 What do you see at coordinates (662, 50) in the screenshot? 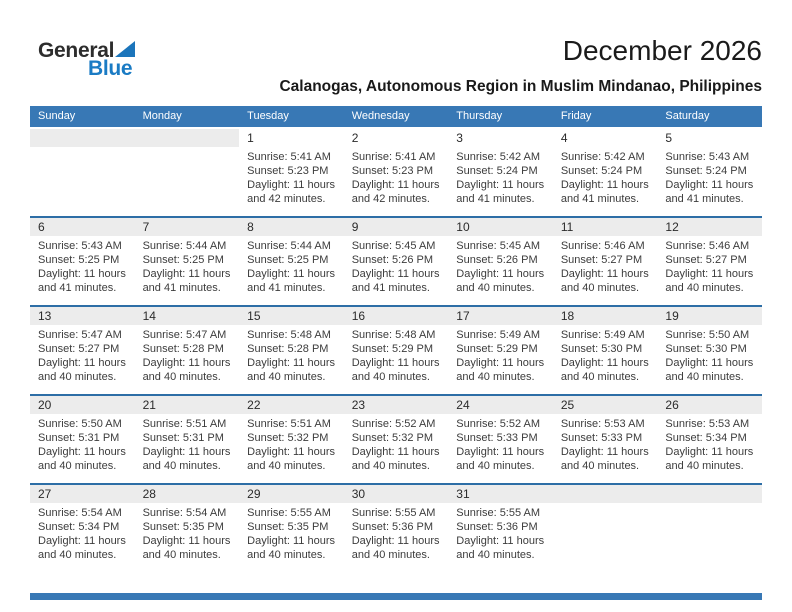
I see `page-title: December 2026` at bounding box center [662, 50].